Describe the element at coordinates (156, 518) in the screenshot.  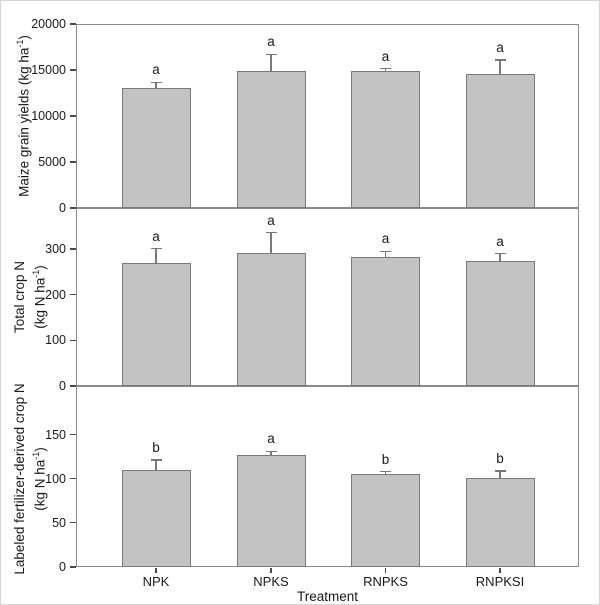
I see `bar-c-NPK` at that location.